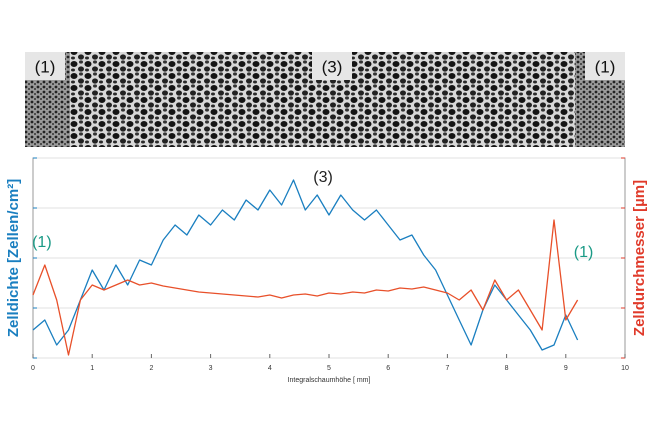 The image size is (650, 439). I want to click on y-axis-label: Zelldichte [Zellen/cm²], so click(13, 258).